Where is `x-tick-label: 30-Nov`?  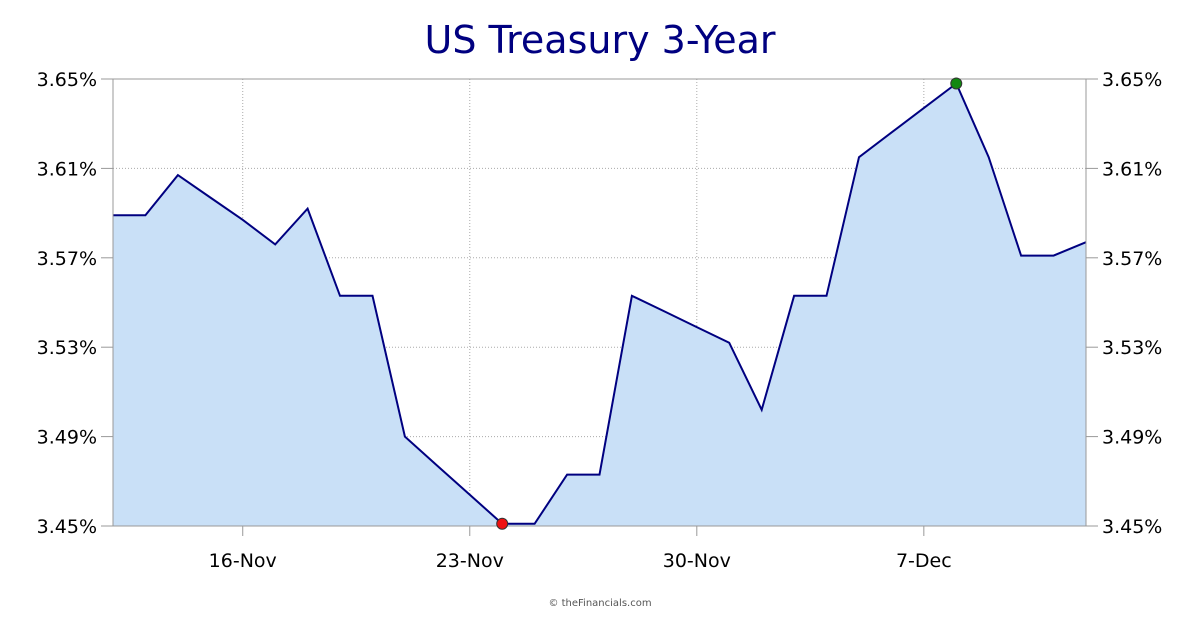 x-tick-label: 30-Nov is located at coordinates (697, 561).